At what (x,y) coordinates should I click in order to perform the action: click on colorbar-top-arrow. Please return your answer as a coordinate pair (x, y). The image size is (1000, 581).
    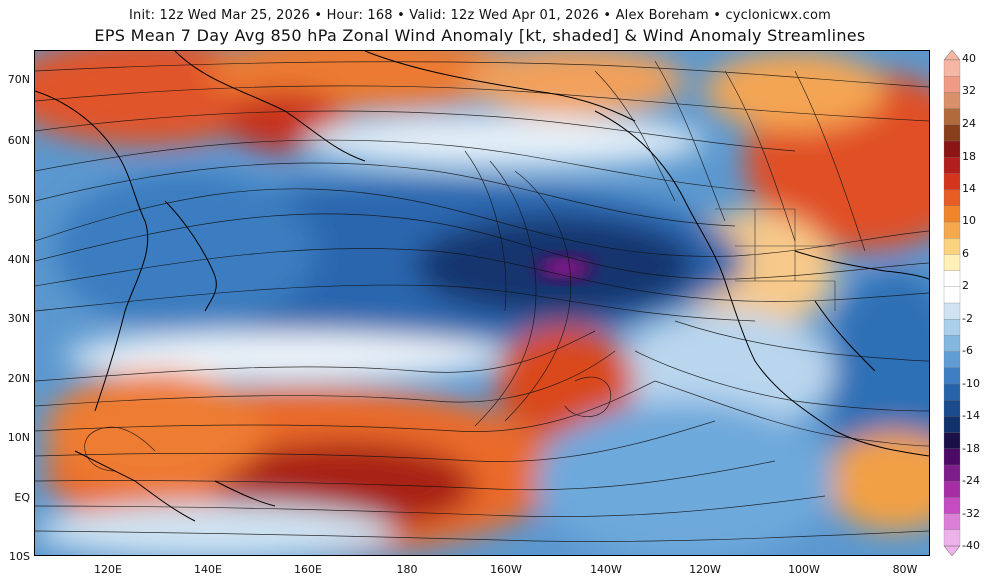
    Looking at the image, I should click on (952, 55).